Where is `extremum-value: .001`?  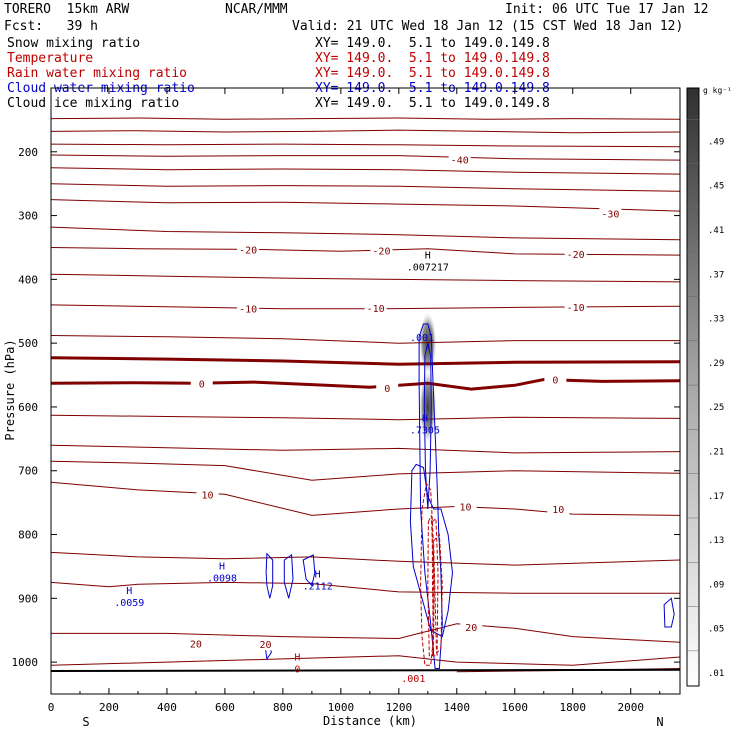
extremum-value: .001 is located at coordinates (422, 338).